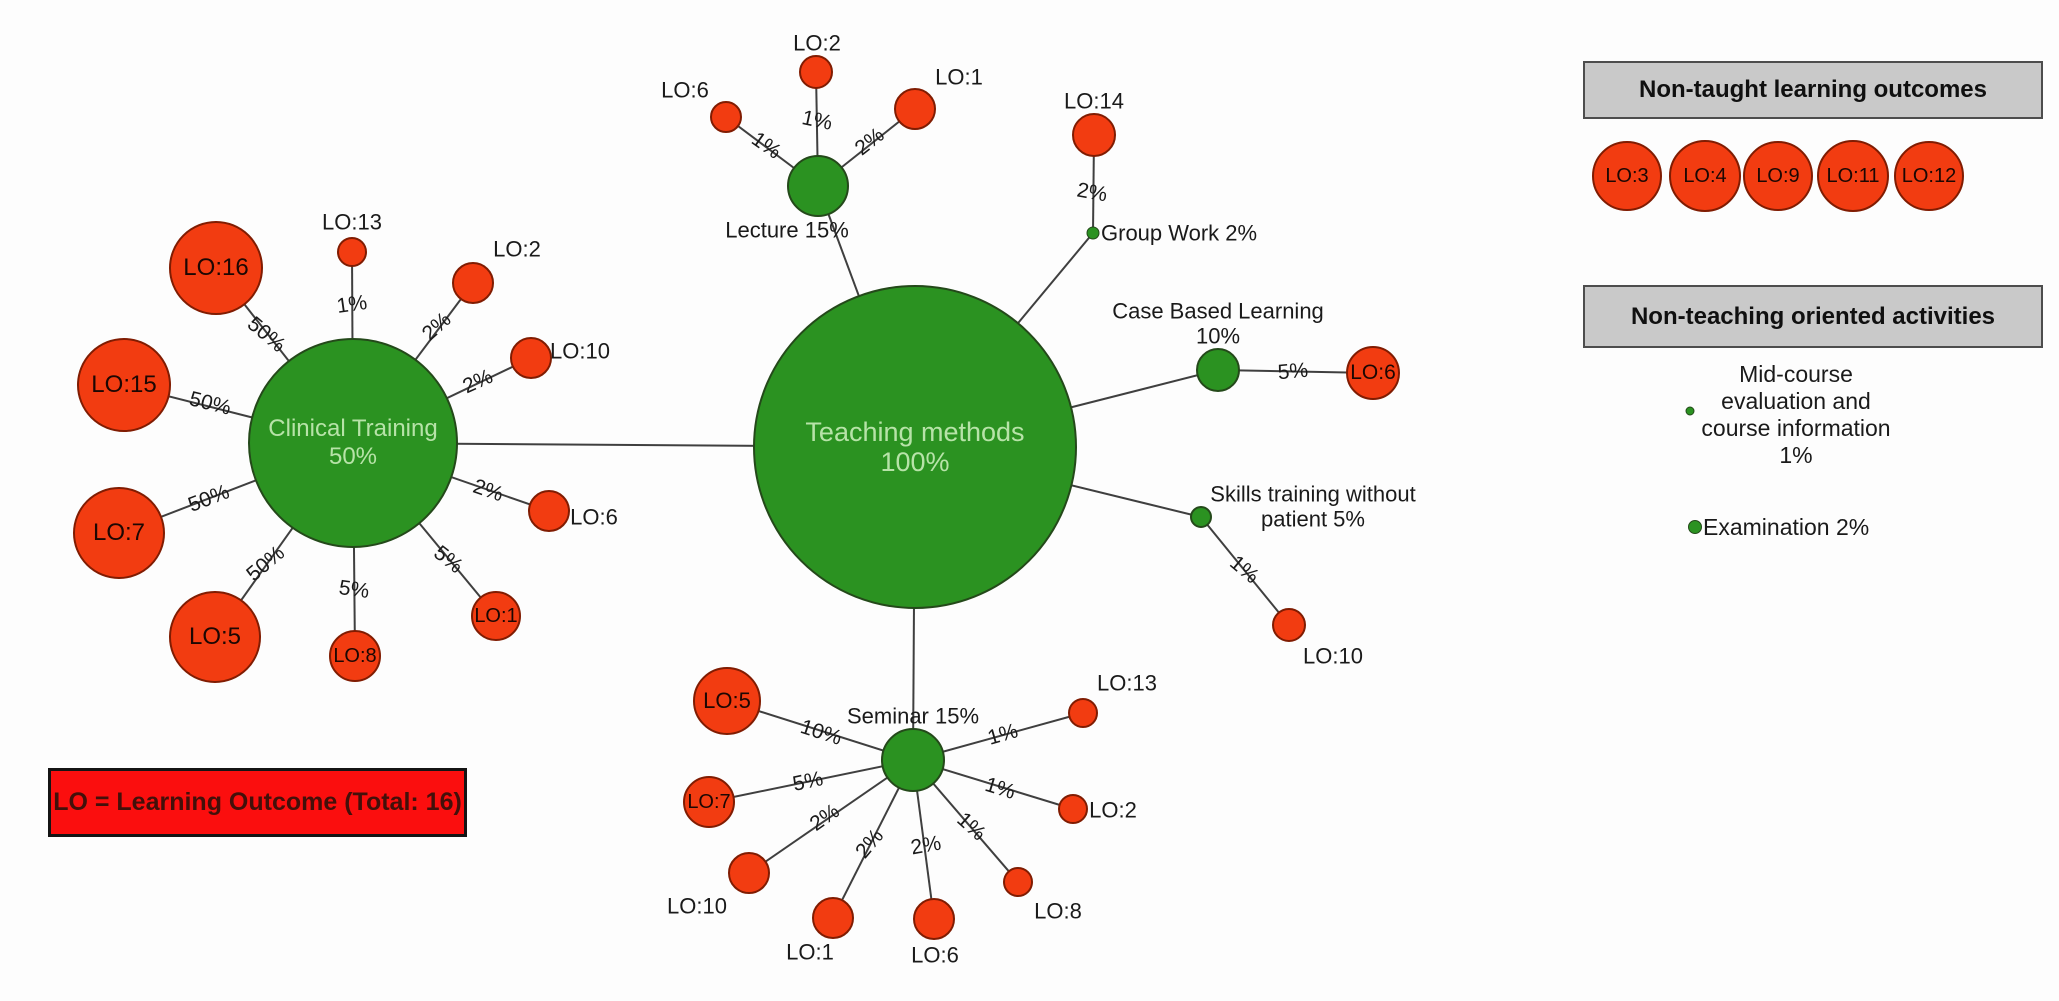 This screenshot has width=2059, height=1001. Describe the element at coordinates (1179, 233) in the screenshot. I see `group-work-label: Group Work 2%` at that location.